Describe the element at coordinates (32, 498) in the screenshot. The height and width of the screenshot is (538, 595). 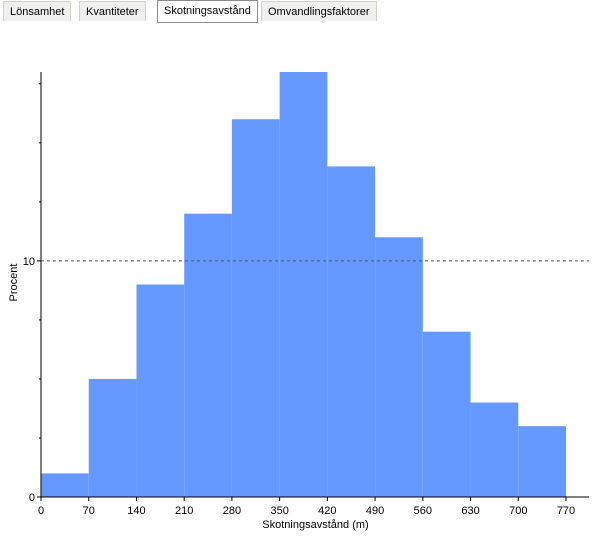
I see `y-tick-label: 0` at that location.